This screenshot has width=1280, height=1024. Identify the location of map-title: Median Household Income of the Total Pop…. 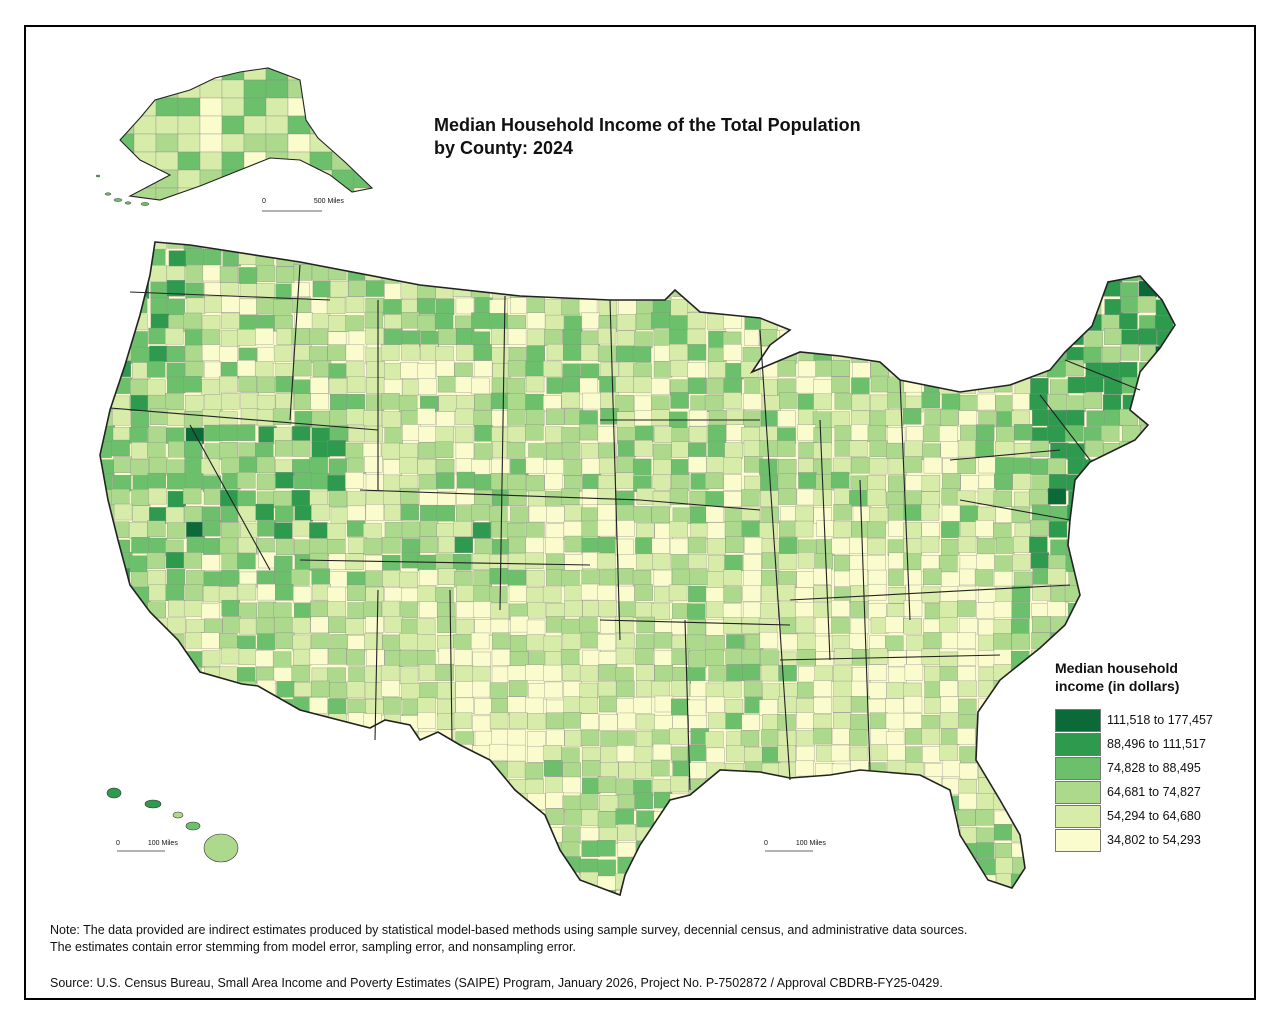
(647, 137).